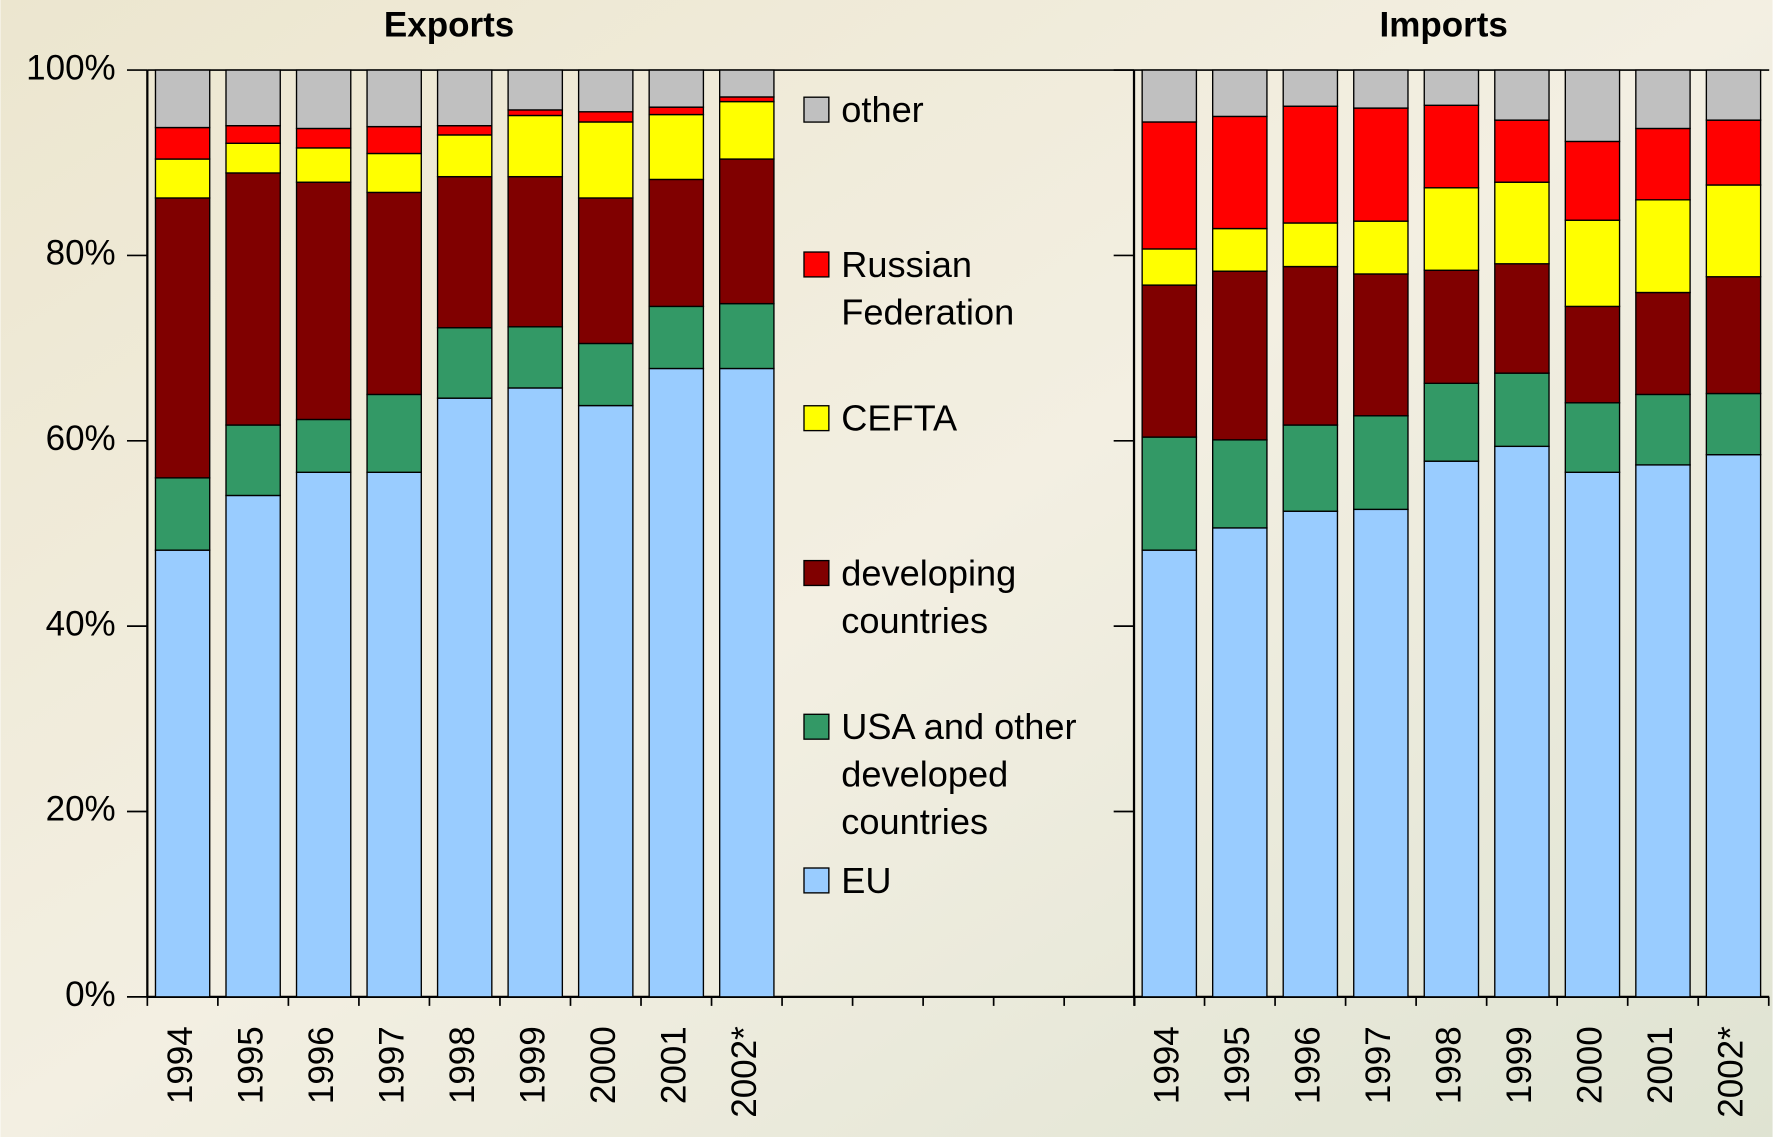  I want to click on y-tick-label: 100%, so click(71, 67).